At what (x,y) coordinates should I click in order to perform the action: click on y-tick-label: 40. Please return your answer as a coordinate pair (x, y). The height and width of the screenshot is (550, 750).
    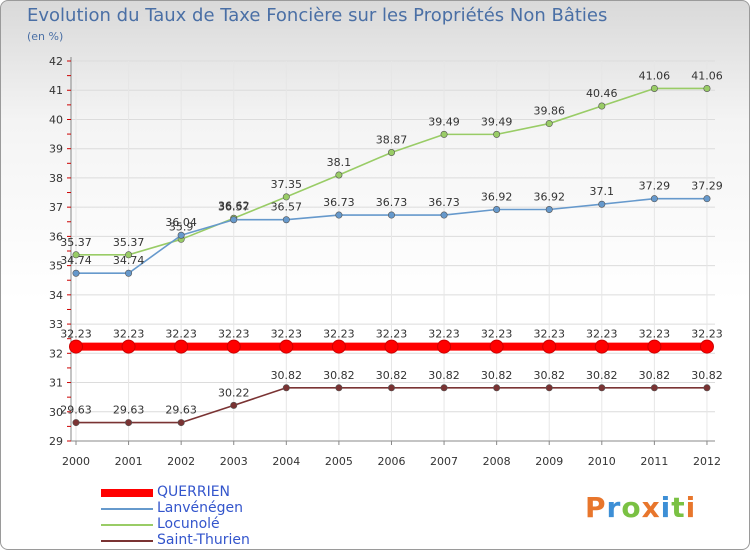
    Looking at the image, I should click on (56, 119).